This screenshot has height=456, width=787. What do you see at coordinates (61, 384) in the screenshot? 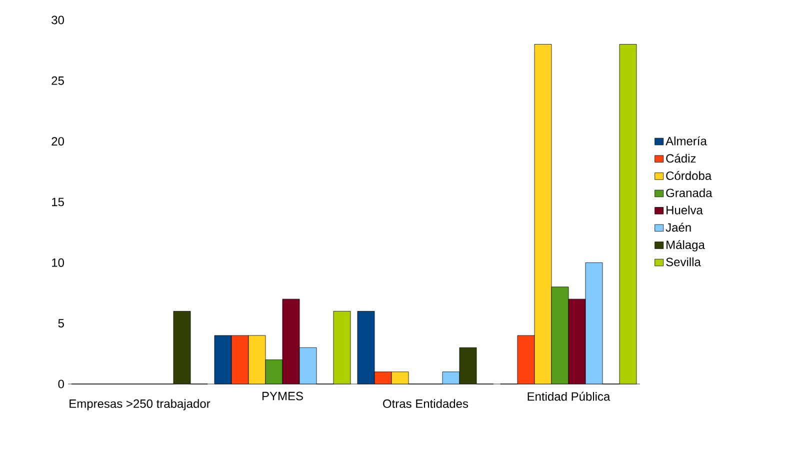
I see `y-tick-label: 0` at bounding box center [61, 384].